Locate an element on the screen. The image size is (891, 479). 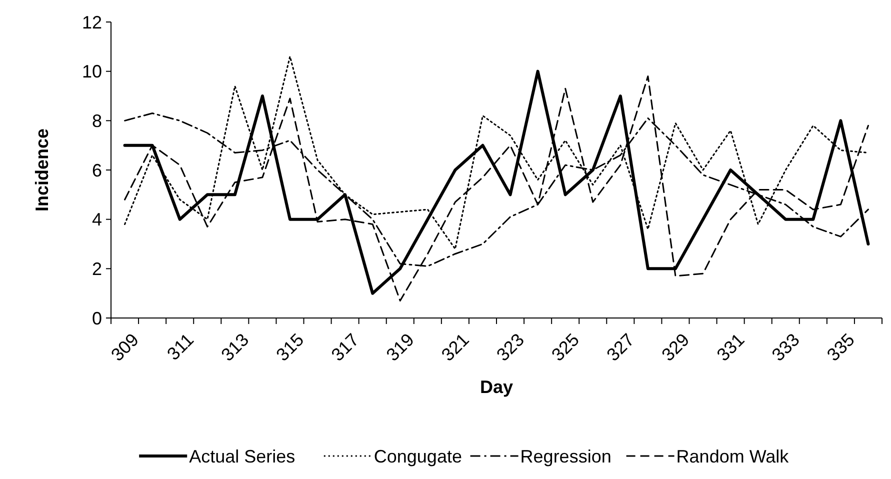
x-tick-label: 329 is located at coordinates (676, 347).